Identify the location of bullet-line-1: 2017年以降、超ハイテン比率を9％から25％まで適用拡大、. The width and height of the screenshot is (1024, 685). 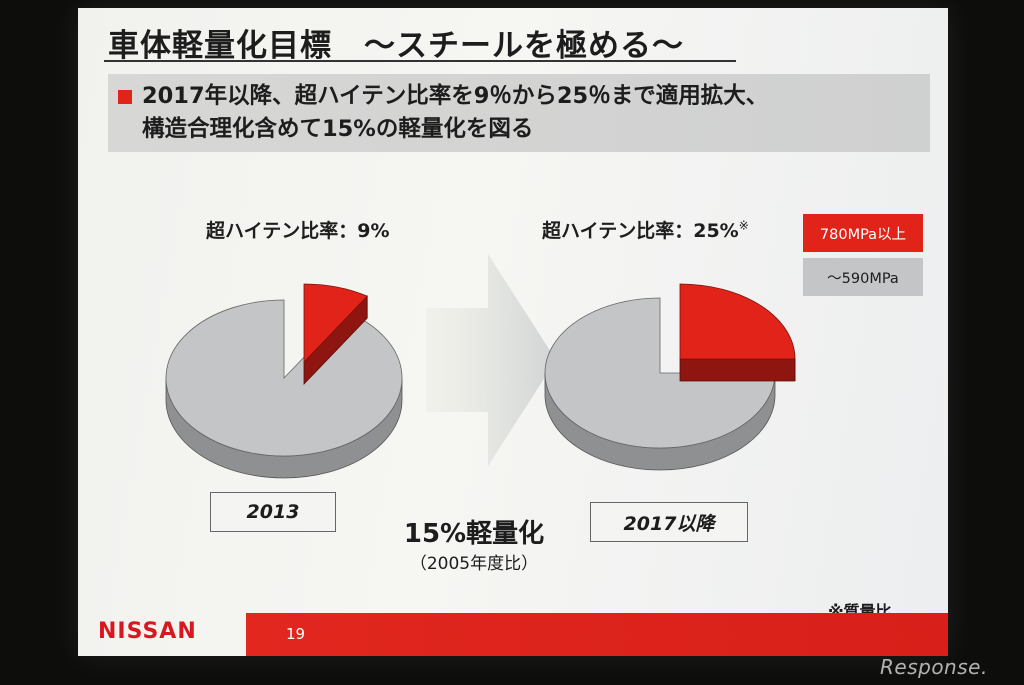
(455, 96).